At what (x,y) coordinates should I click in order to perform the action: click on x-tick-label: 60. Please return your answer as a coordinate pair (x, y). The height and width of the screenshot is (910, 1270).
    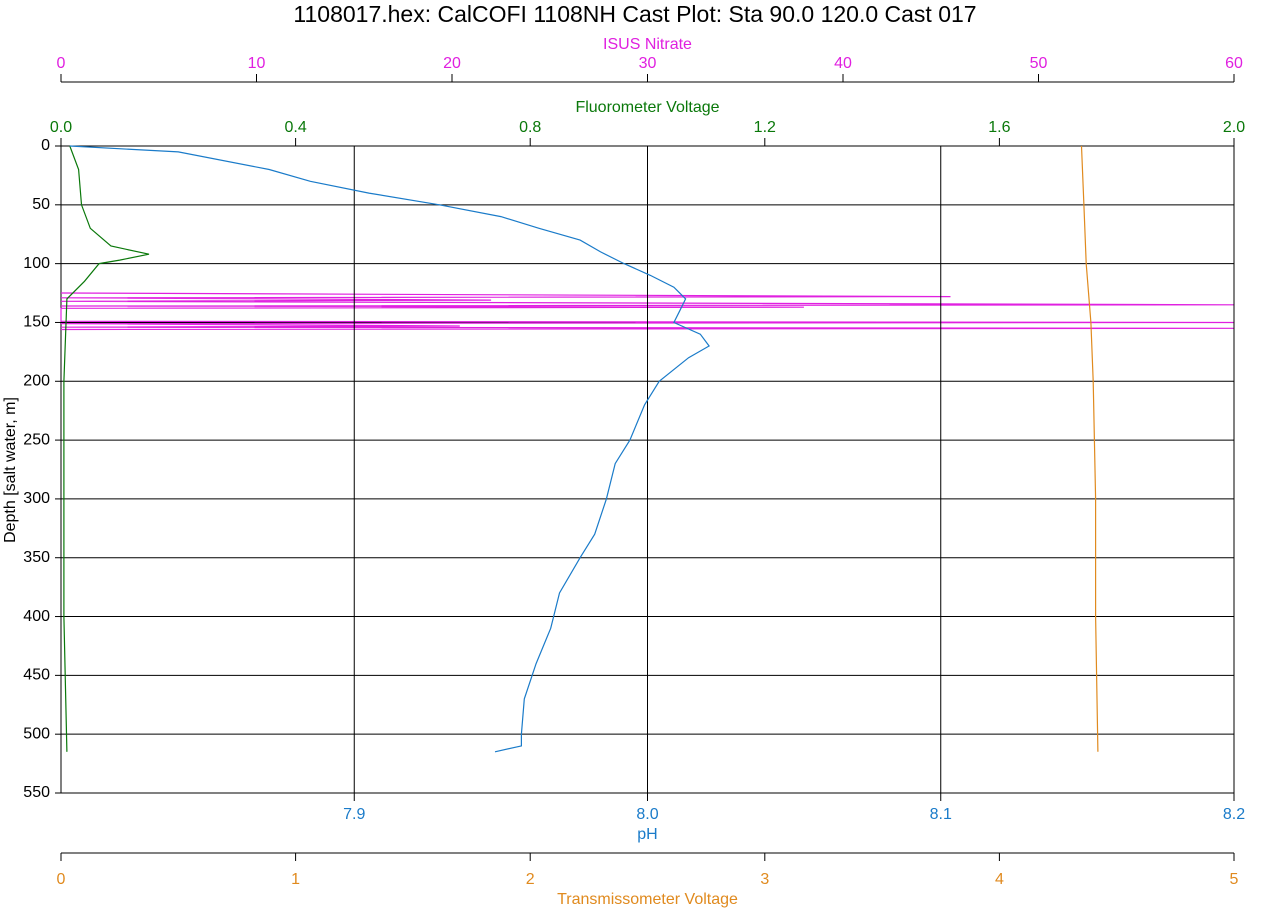
    Looking at the image, I should click on (1234, 63).